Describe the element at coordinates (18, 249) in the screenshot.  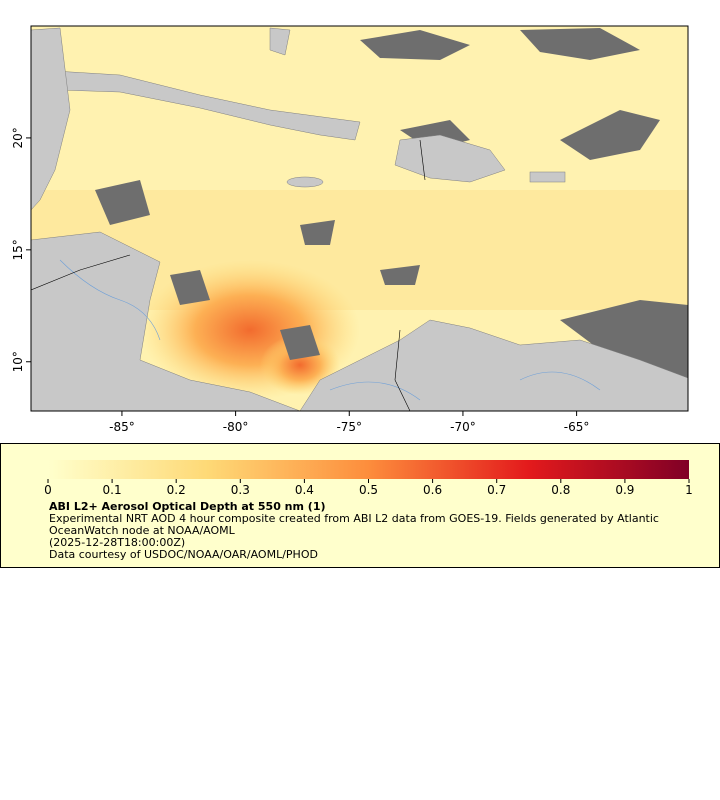
I see `y-tick-label: 15°` at that location.